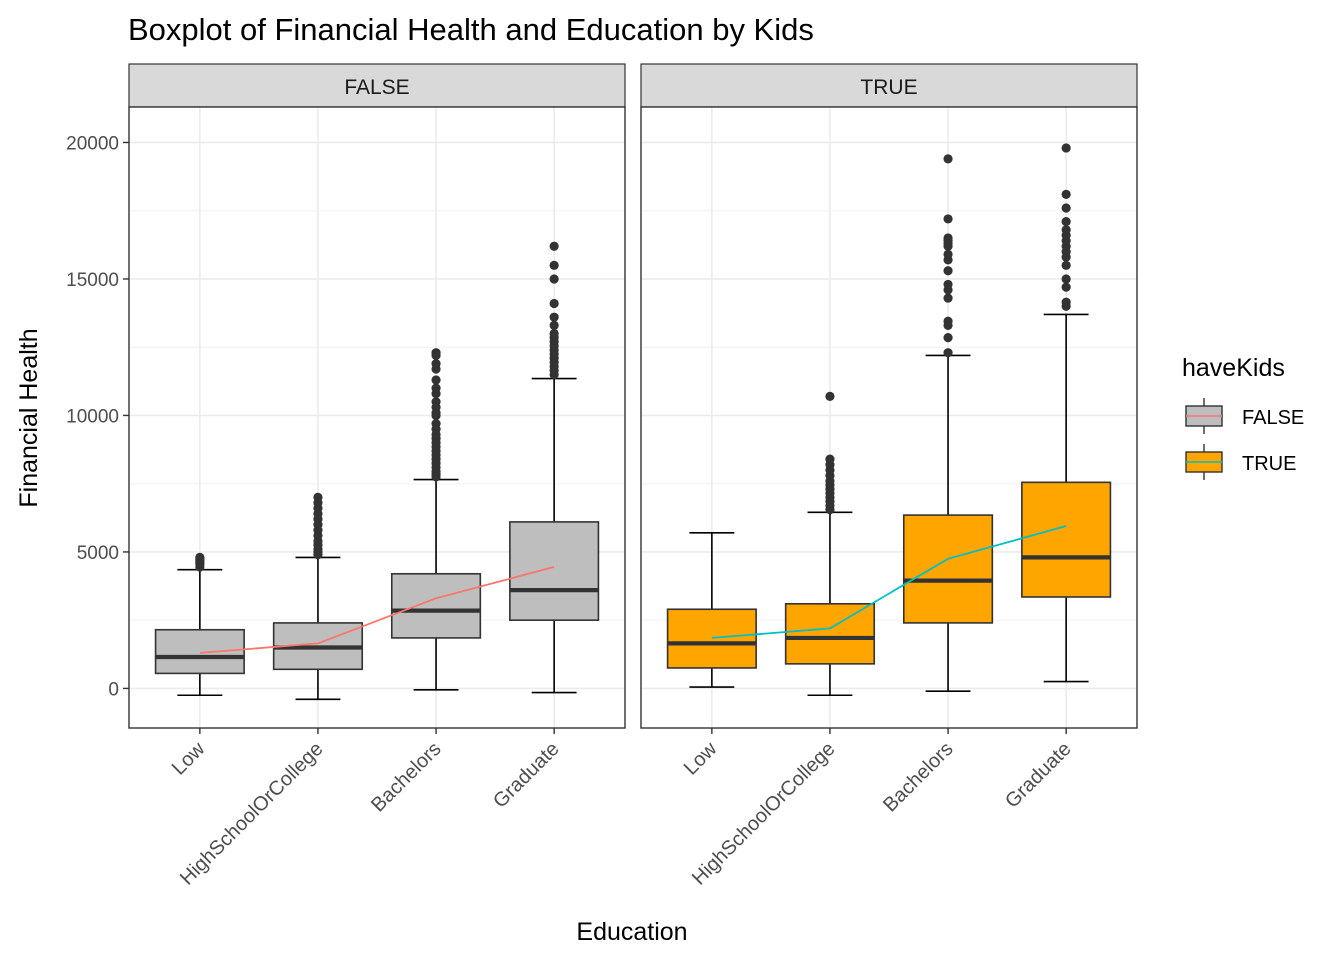  I want to click on legend: haveKids FALSE TRUE, so click(1243, 417).